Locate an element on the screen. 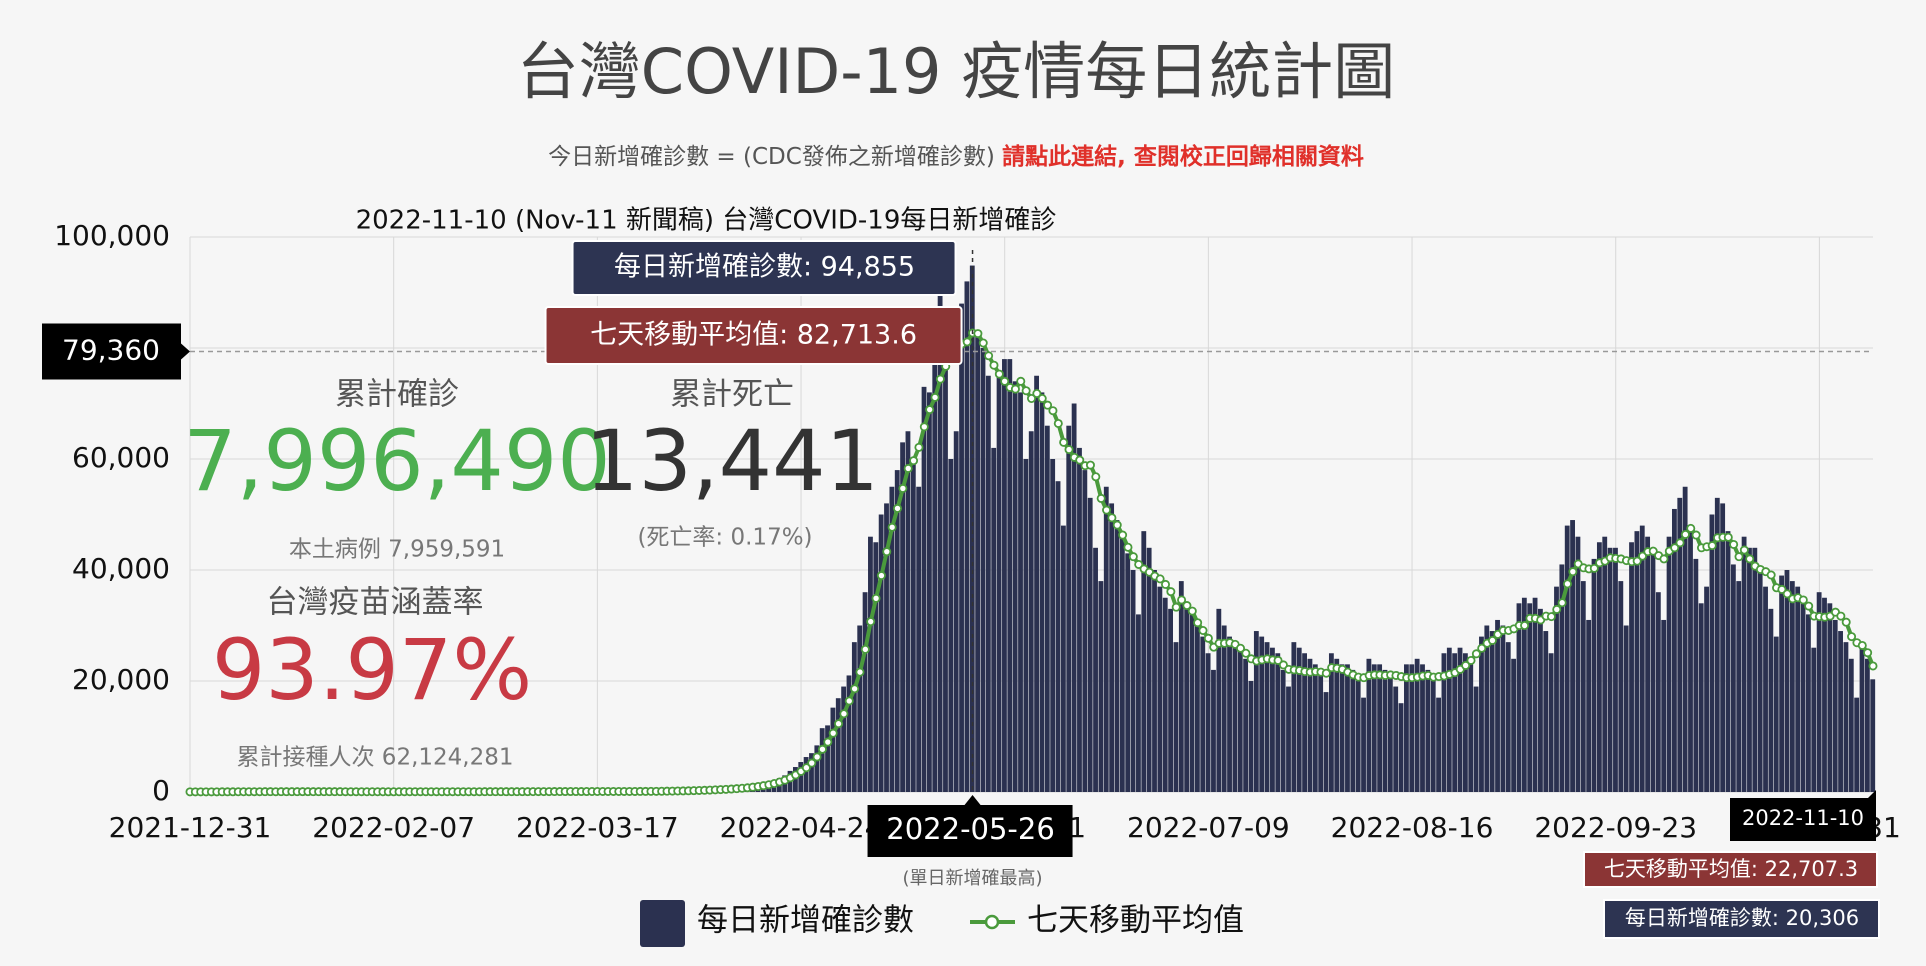 The height and width of the screenshot is (966, 1926). stat-note: 累計接種人次 62,124,281 is located at coordinates (375, 758).